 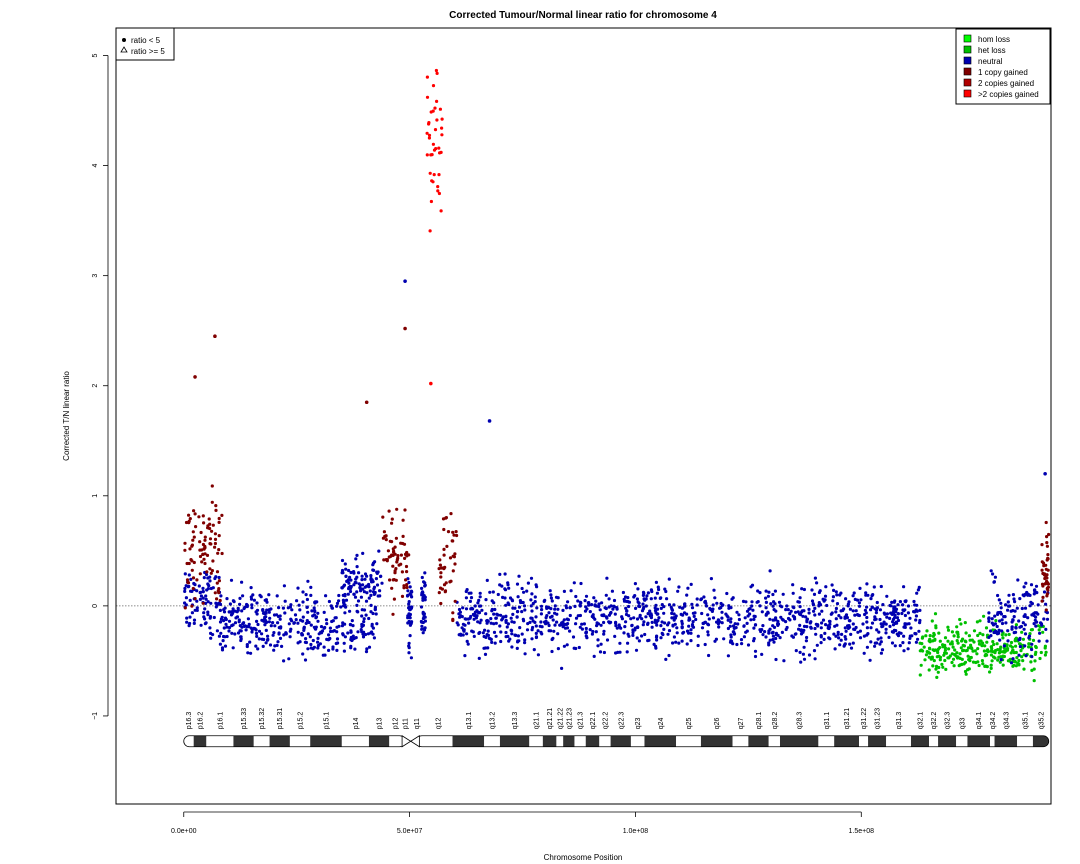 What do you see at coordinates (261, 741) in the screenshot?
I see `ideogram-band` at bounding box center [261, 741].